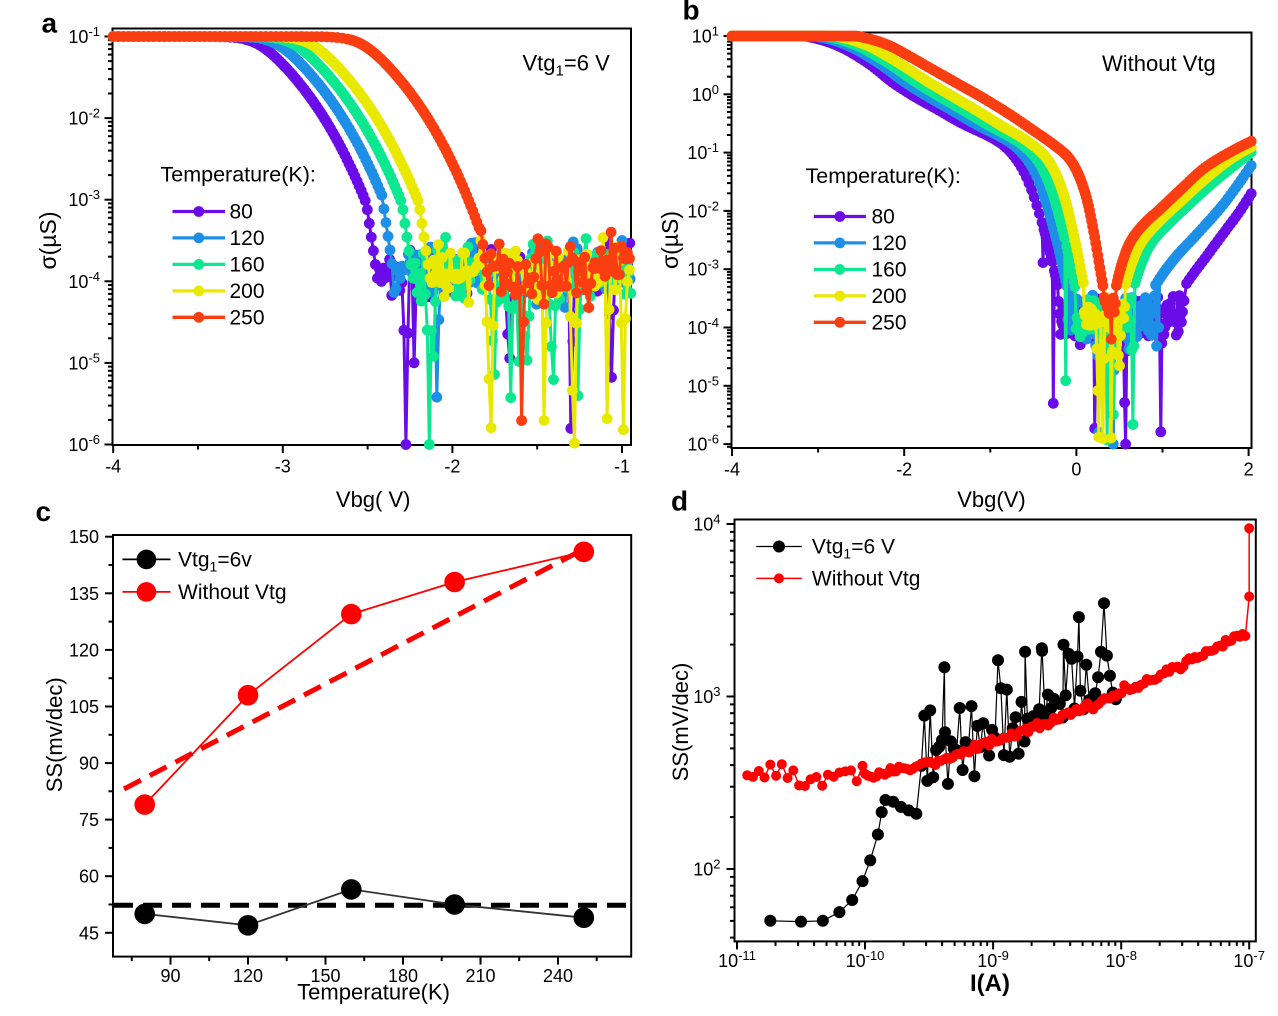 This screenshot has width=1278, height=1016. Describe the element at coordinates (283, 467) in the screenshot. I see `svg-text: -3` at that location.